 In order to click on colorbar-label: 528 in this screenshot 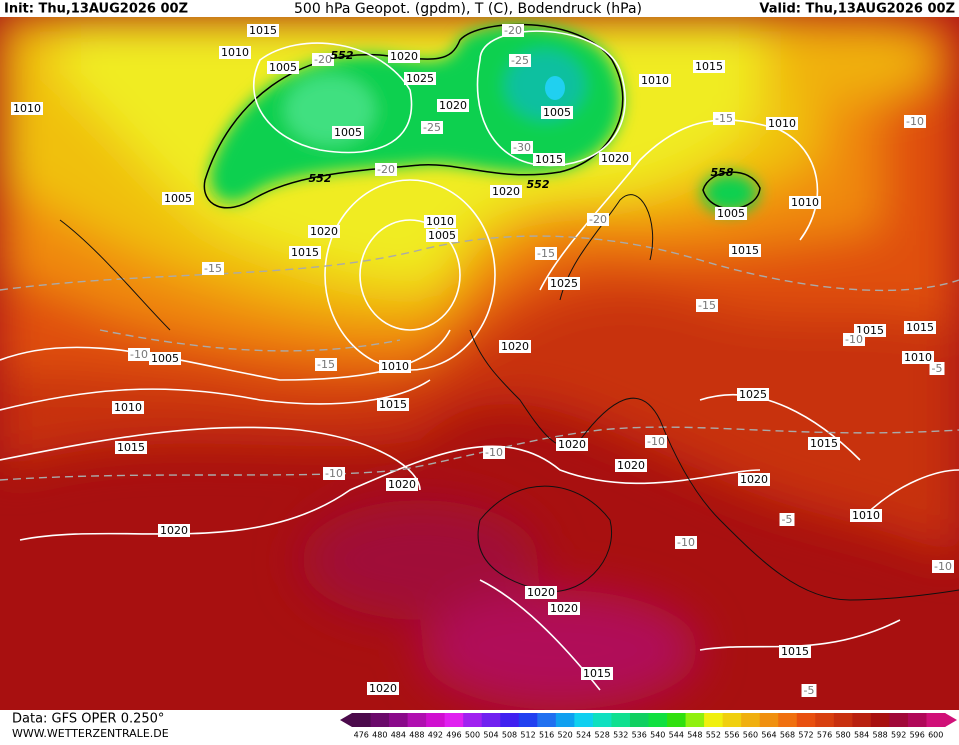, I will do `click(602, 735)`.